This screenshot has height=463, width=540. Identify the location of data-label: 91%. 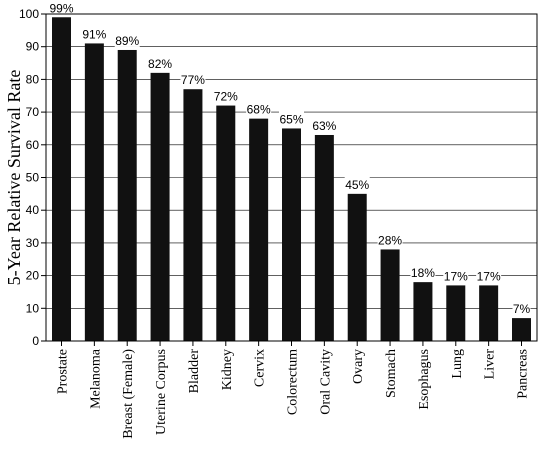
(94, 34).